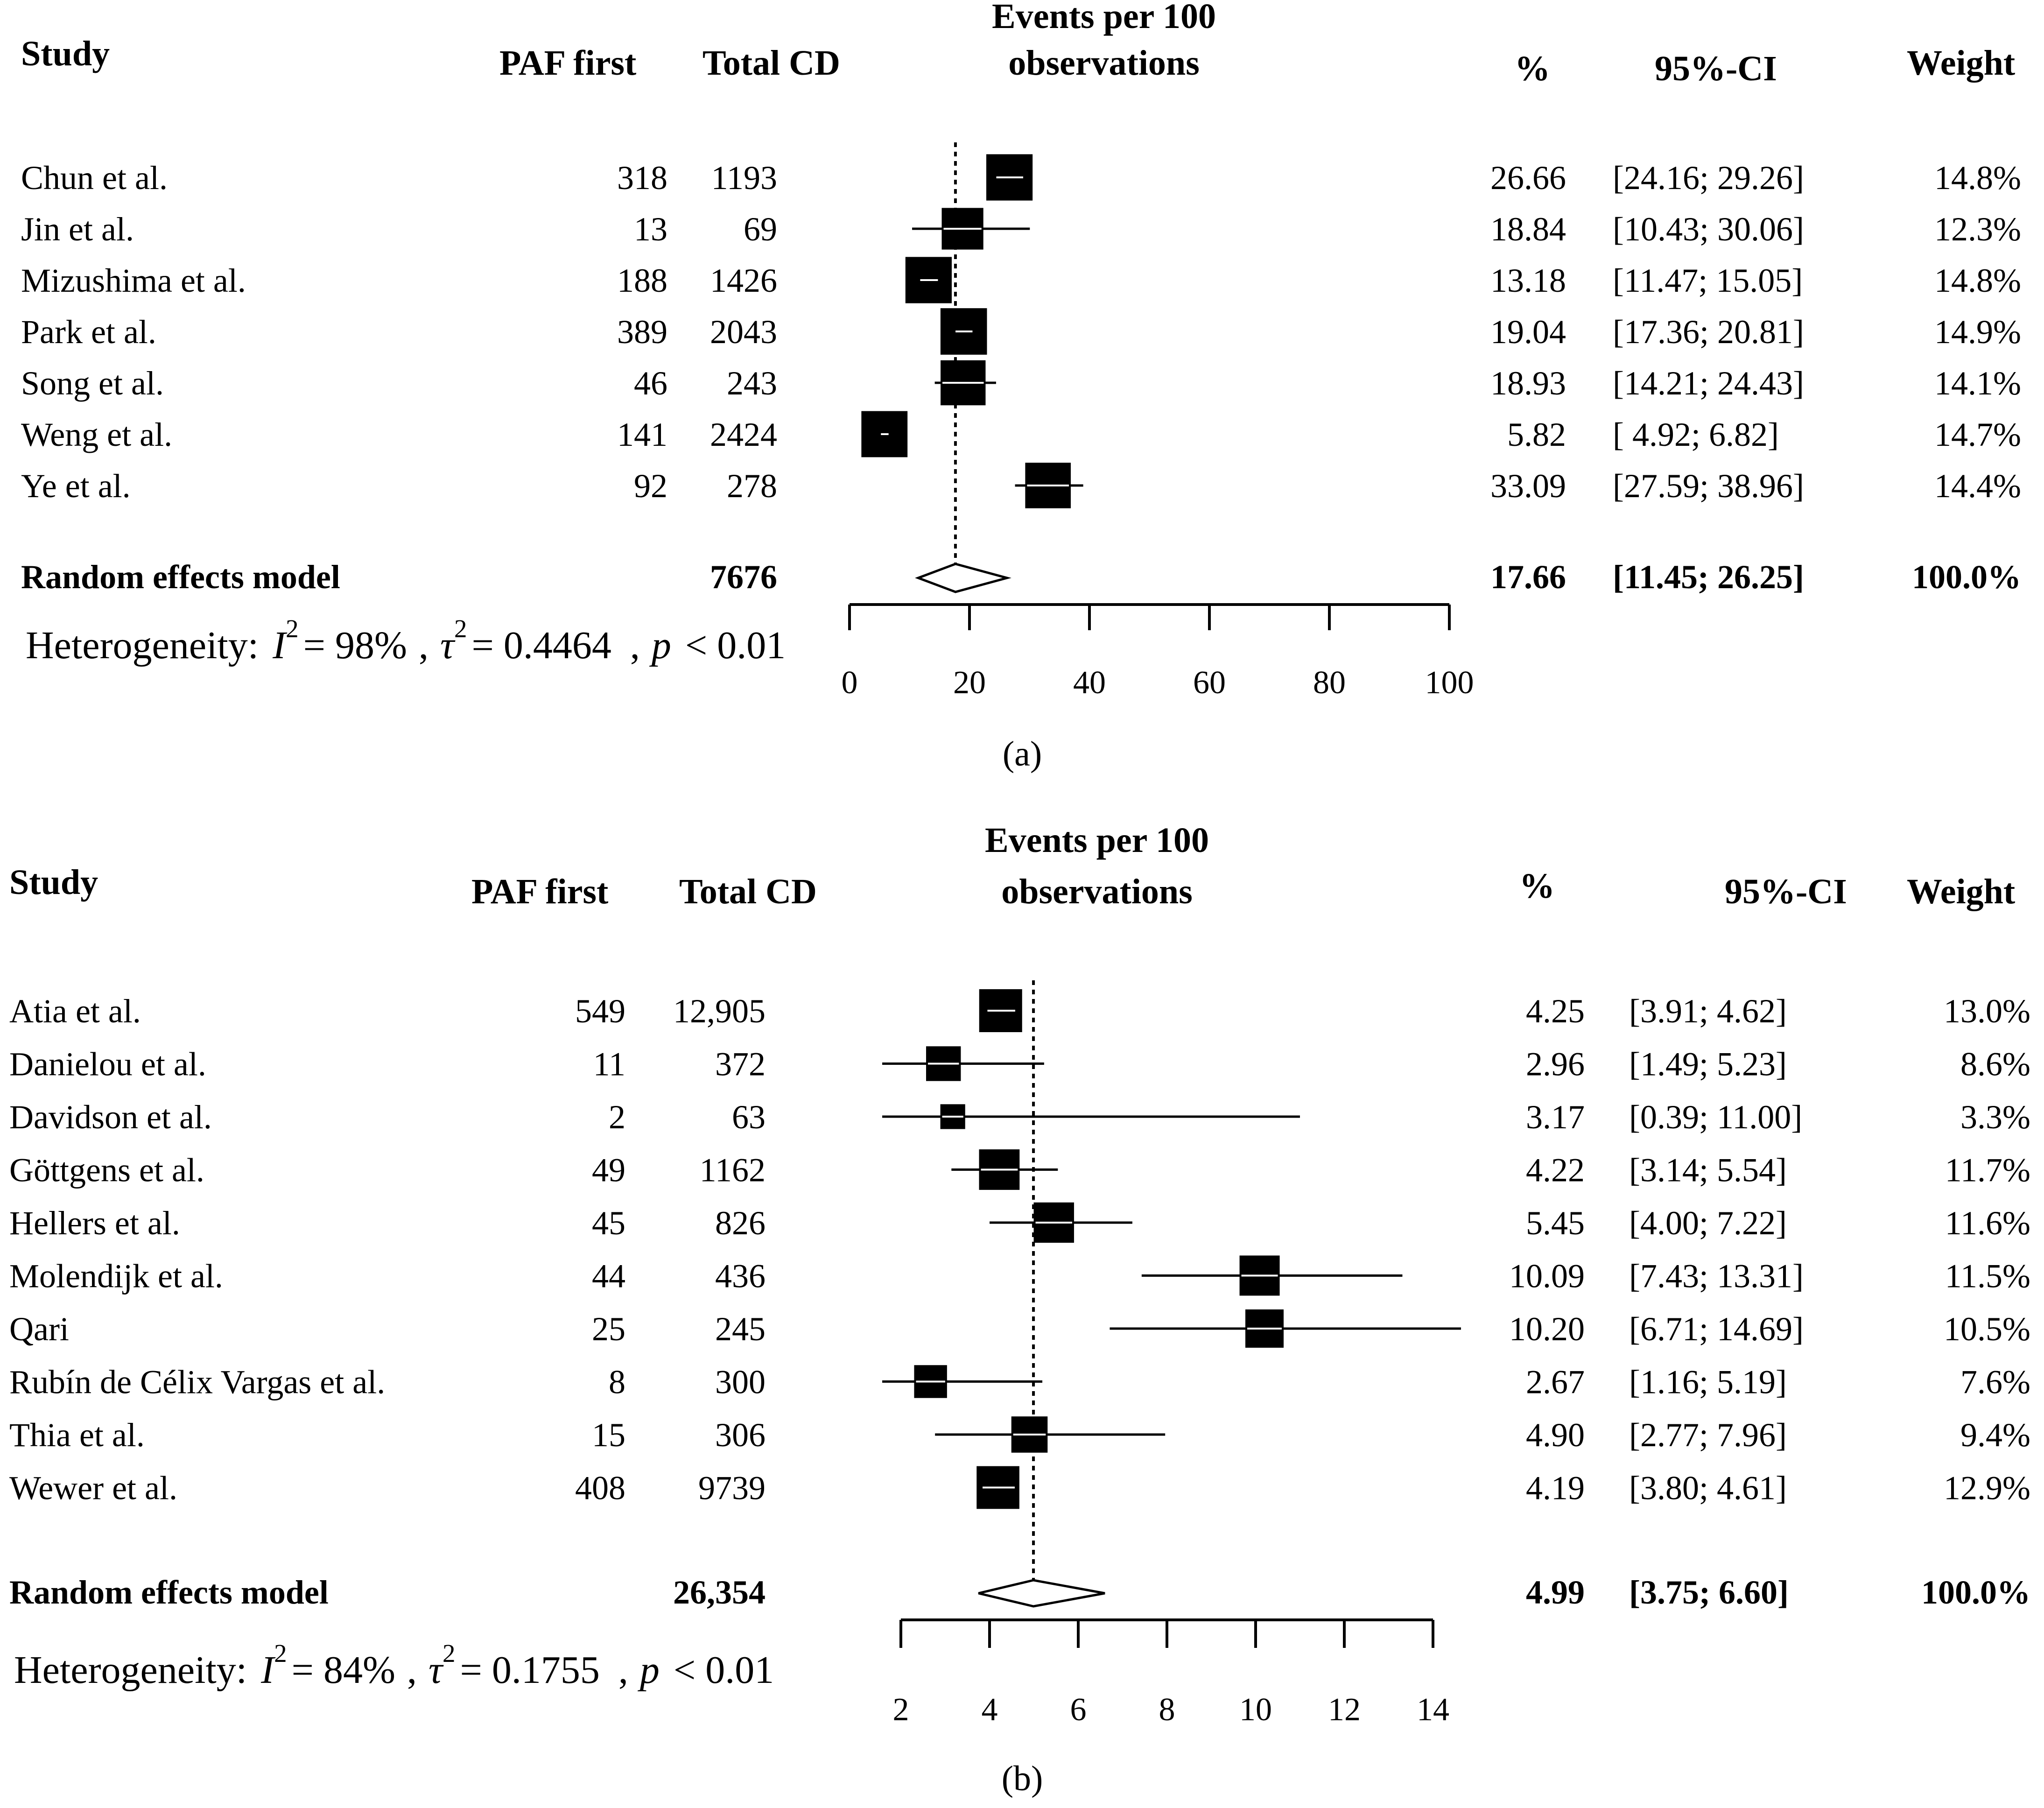 The image size is (2044, 1808). Describe the element at coordinates (1104, 63) in the screenshot. I see `plot-title-line2: observations` at that location.